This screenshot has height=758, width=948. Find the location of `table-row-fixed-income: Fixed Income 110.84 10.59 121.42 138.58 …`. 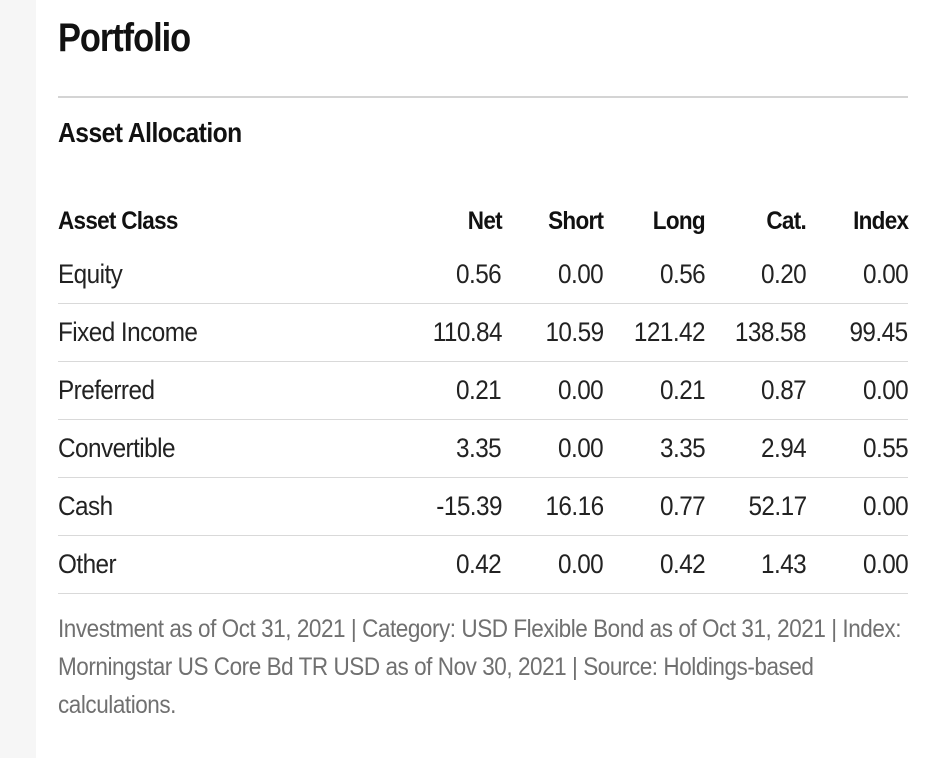

table-row-fixed-income: Fixed Income 110.84 10.59 121.42 138.58 … is located at coordinates (483, 332).